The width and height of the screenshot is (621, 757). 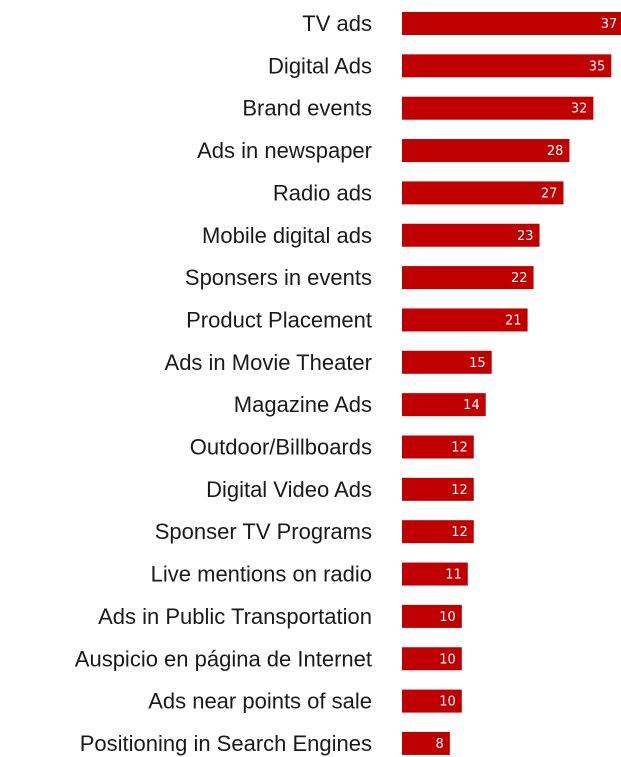 What do you see at coordinates (223, 658) in the screenshot?
I see `category-label: Auspicio en página de Internet` at bounding box center [223, 658].